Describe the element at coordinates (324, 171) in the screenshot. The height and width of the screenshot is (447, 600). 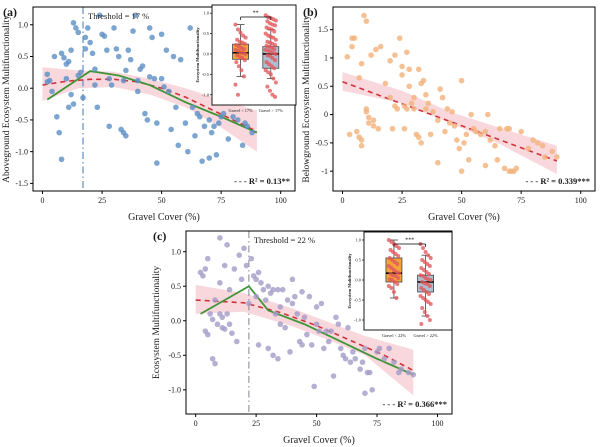
I see `y-tick-label: -1` at that location.